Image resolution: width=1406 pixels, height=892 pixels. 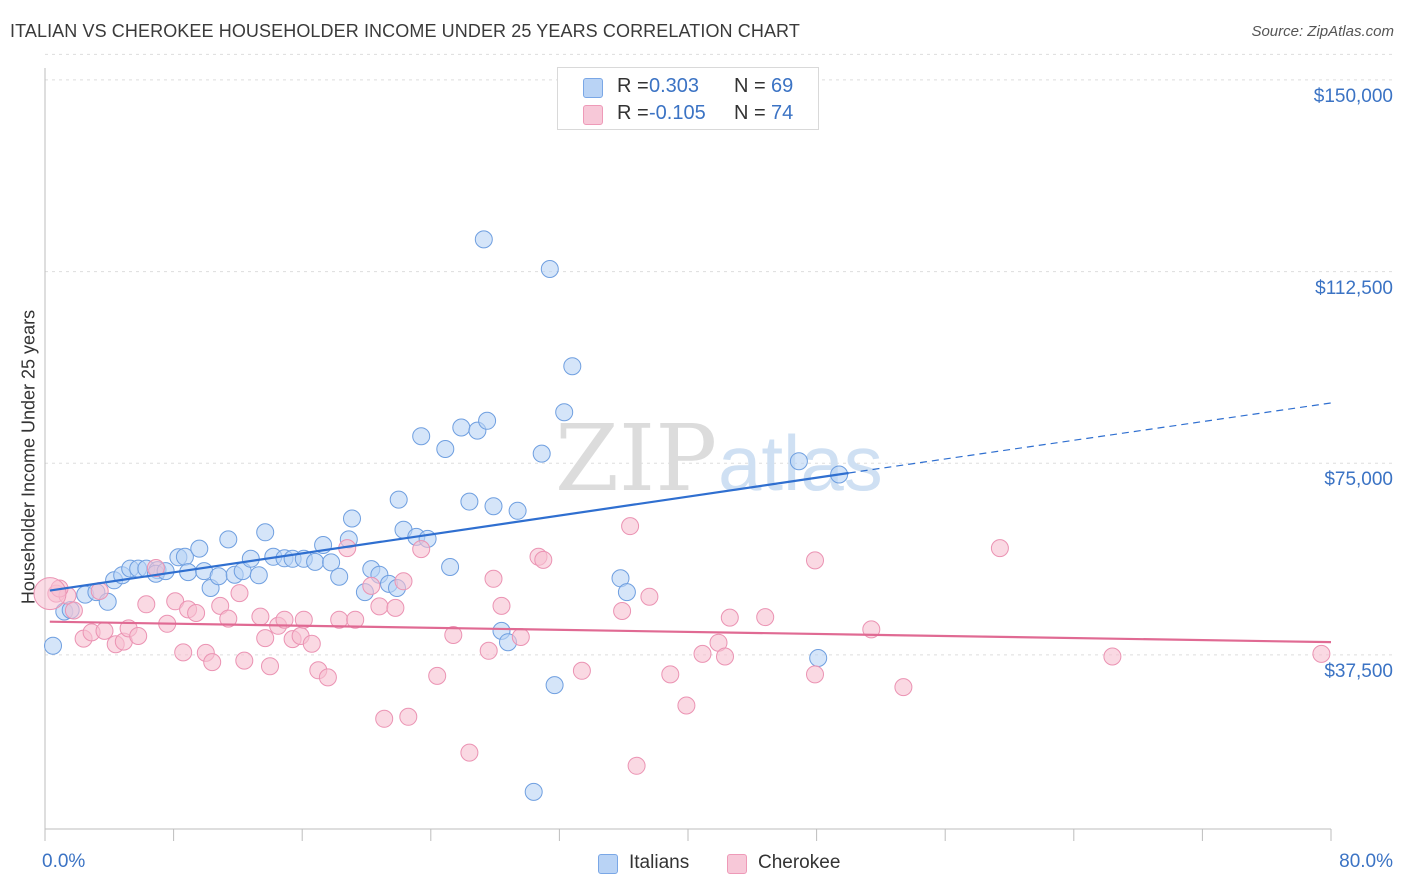 What do you see at coordinates (659, 862) in the screenshot?
I see `legend-label-italians: Italians` at bounding box center [659, 862].